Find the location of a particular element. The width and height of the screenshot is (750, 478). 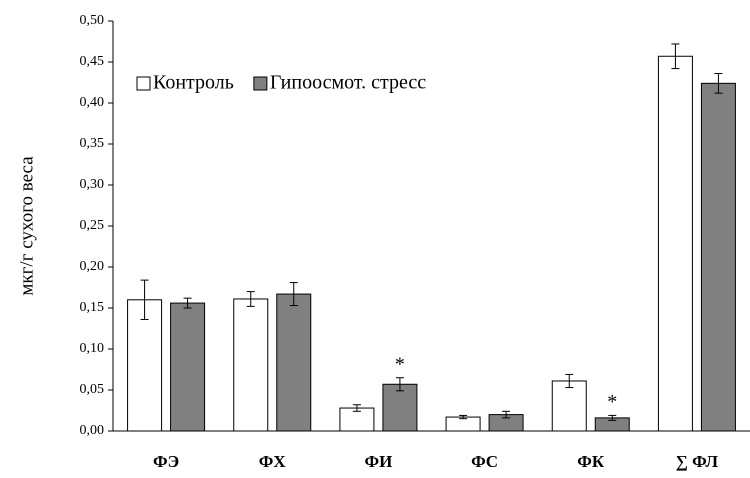

x-tick-label: ФИ is located at coordinates (379, 461).